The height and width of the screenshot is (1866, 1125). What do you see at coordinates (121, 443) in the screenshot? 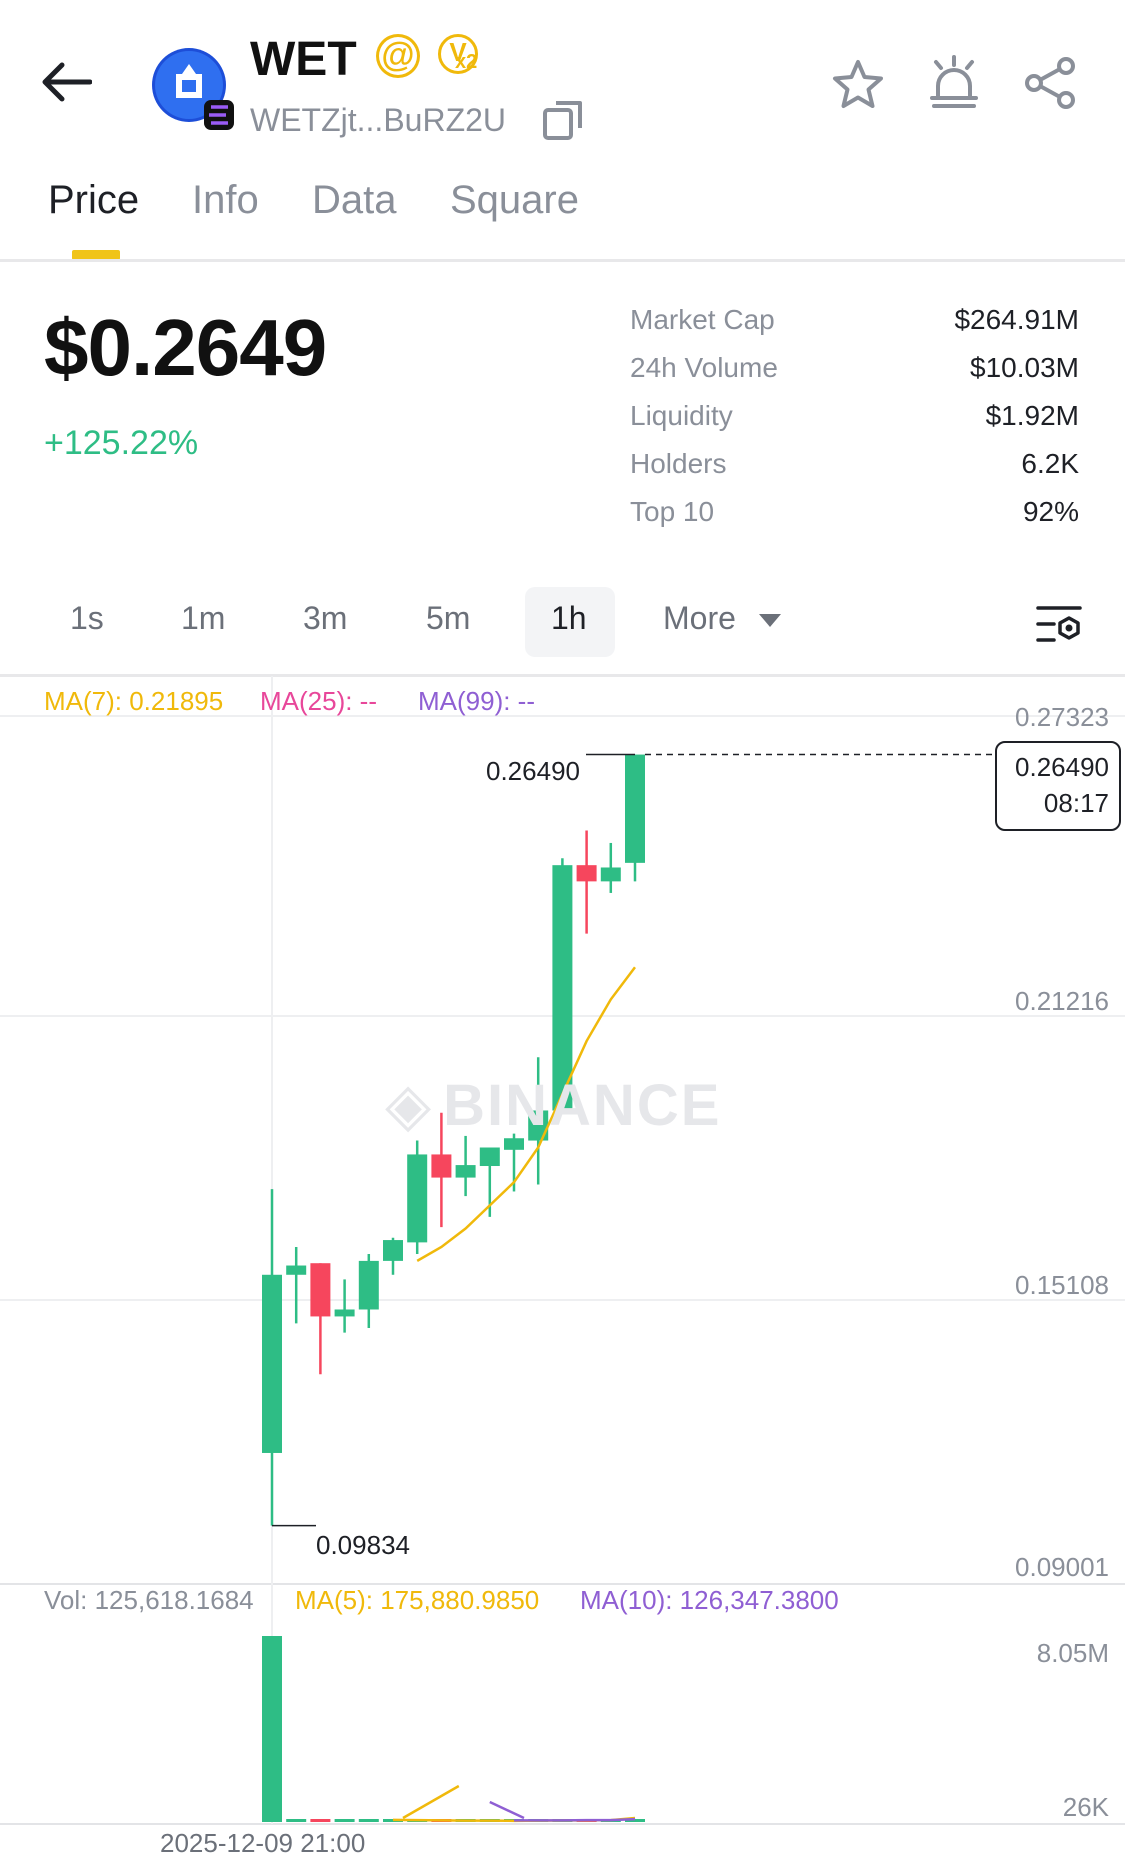
I see `price-change-percent: +125.22%` at bounding box center [121, 443].